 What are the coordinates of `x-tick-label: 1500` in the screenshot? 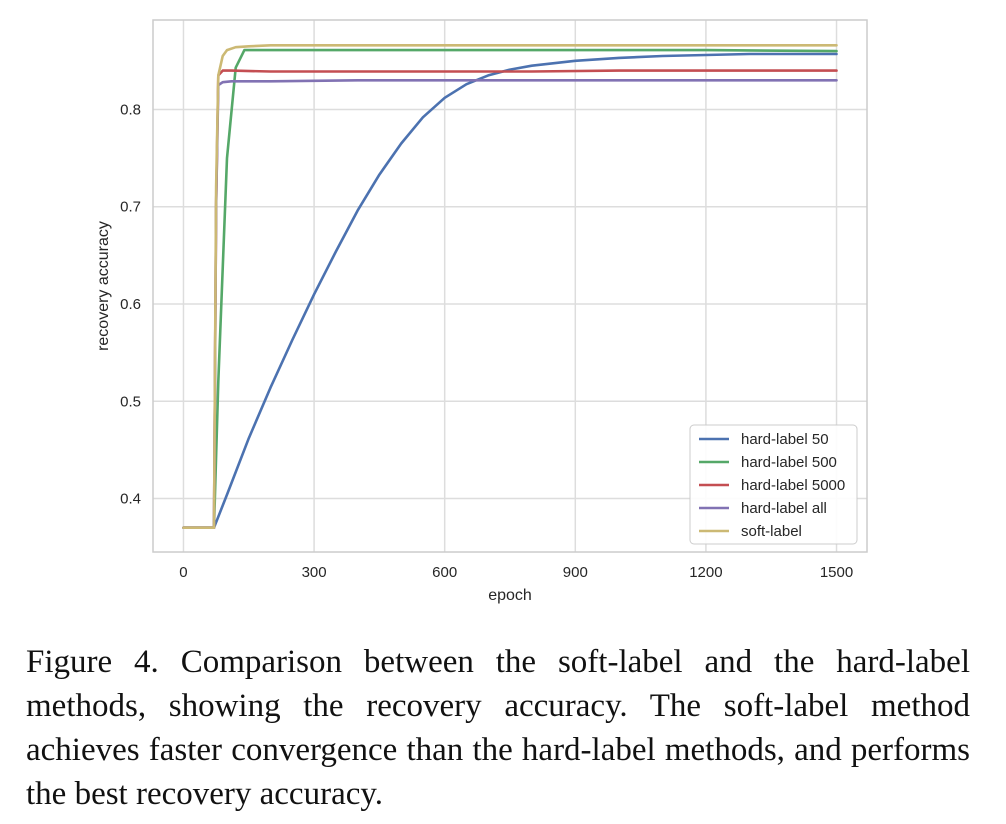 It's located at (836, 572).